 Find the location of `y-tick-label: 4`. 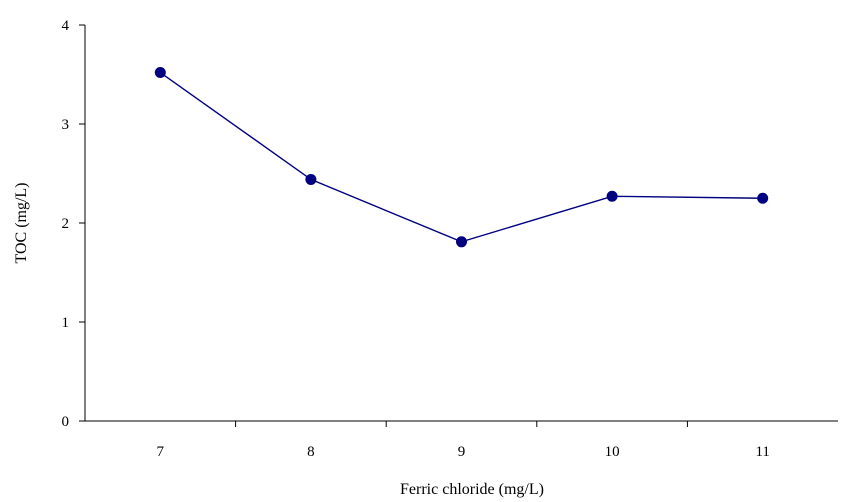

y-tick-label: 4 is located at coordinates (66, 26).